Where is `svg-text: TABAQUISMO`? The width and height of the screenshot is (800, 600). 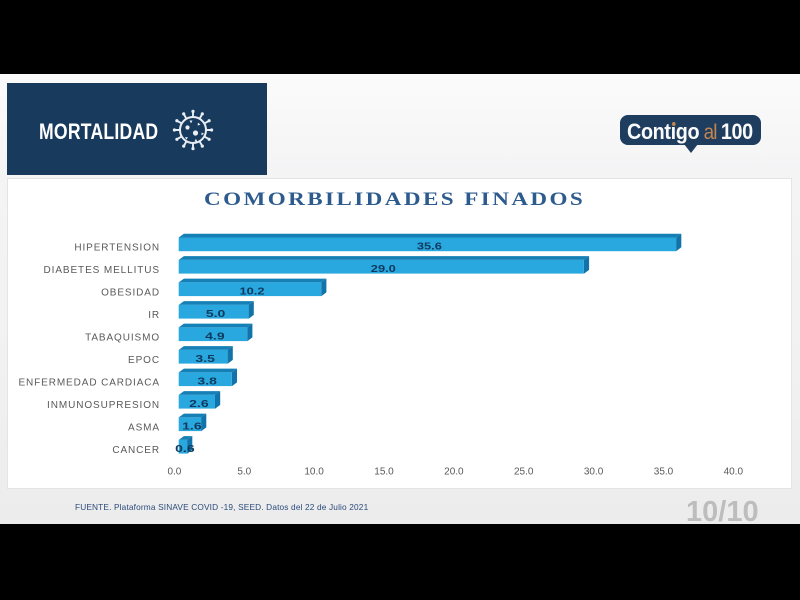
svg-text: TABAQUISMO is located at coordinates (122, 338).